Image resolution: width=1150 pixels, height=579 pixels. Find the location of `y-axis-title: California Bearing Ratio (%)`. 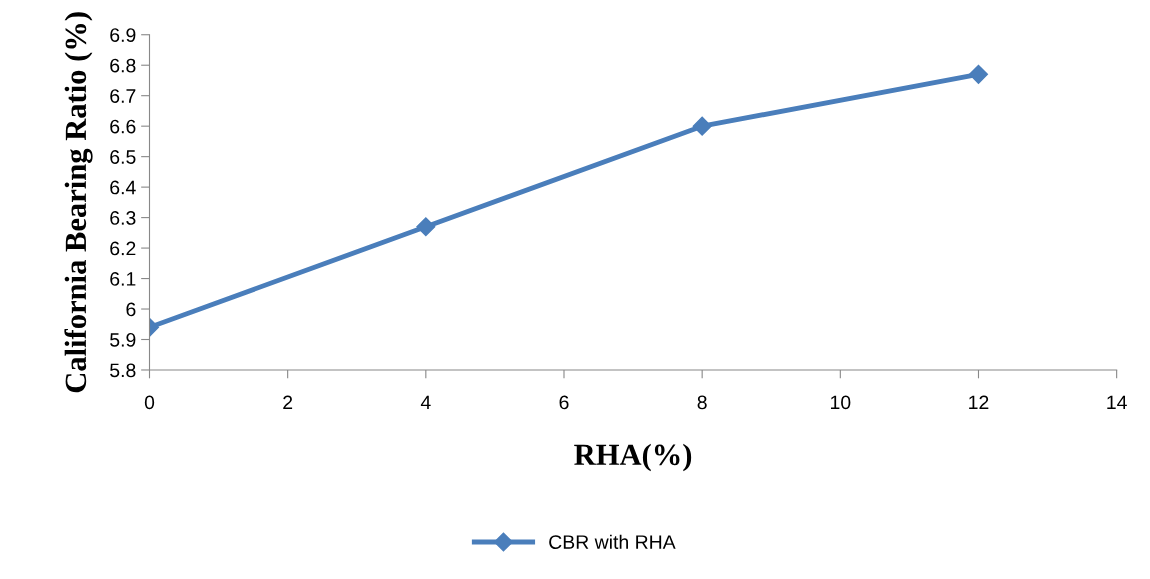

y-axis-title: California Bearing Ratio (%) is located at coordinates (78, 202).